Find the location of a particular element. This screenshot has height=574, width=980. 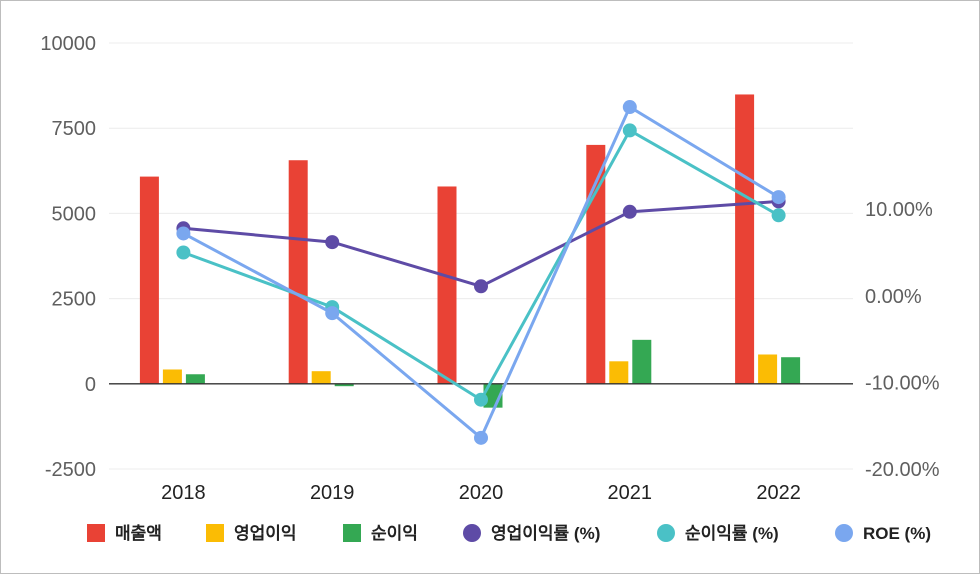

x-tick-label: 2022 is located at coordinates (778, 493).